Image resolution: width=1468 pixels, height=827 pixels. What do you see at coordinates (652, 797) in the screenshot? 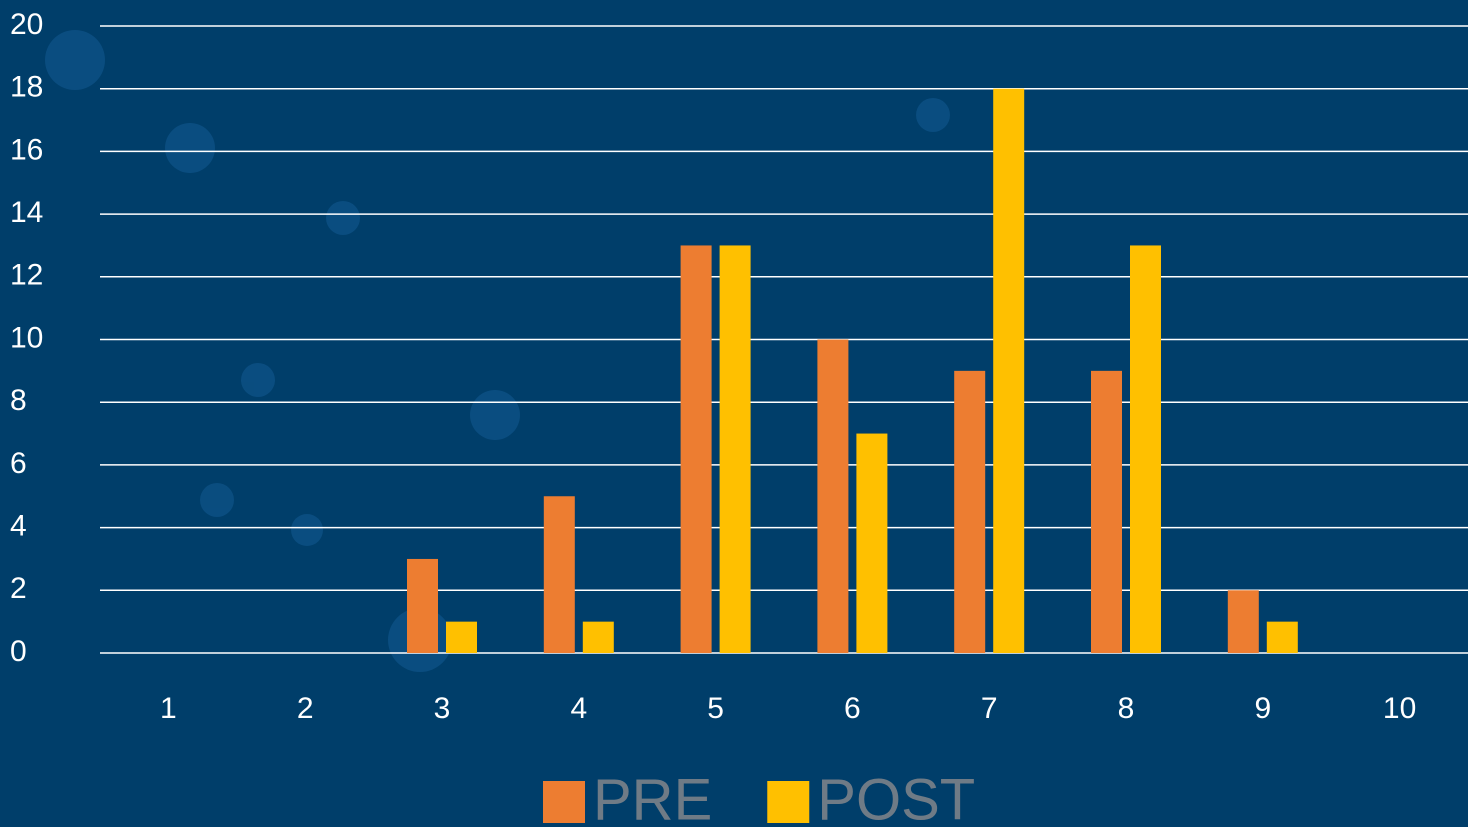
I see `legend-label: PRE` at bounding box center [652, 797].